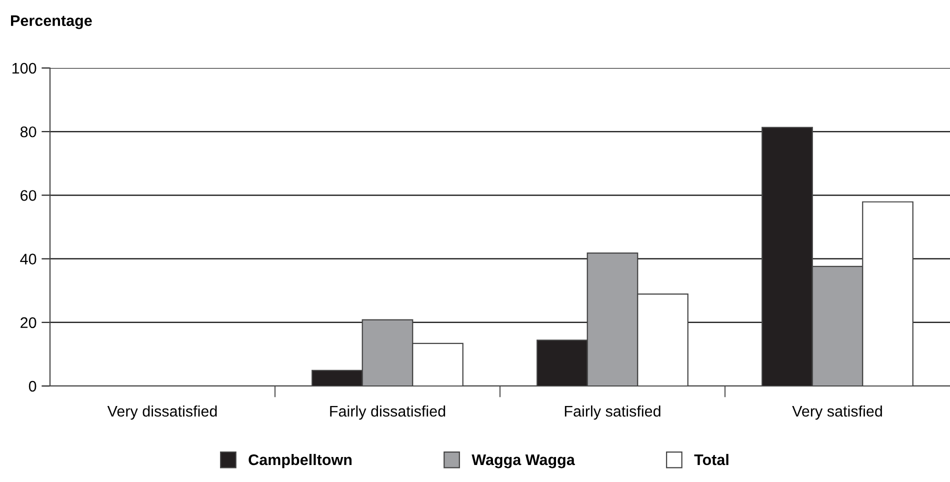  Describe the element at coordinates (32, 386) in the screenshot. I see `y-tick-label: 0` at that location.